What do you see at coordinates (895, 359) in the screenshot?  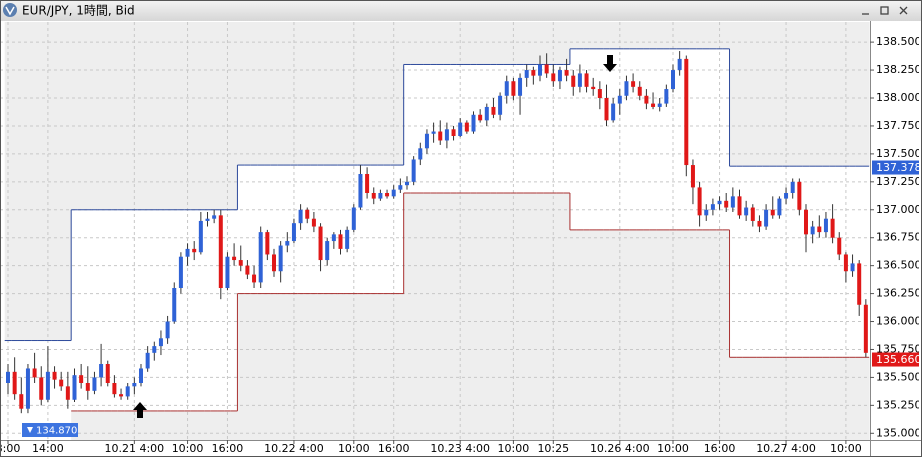 I see `price-tag` at bounding box center [895, 359].